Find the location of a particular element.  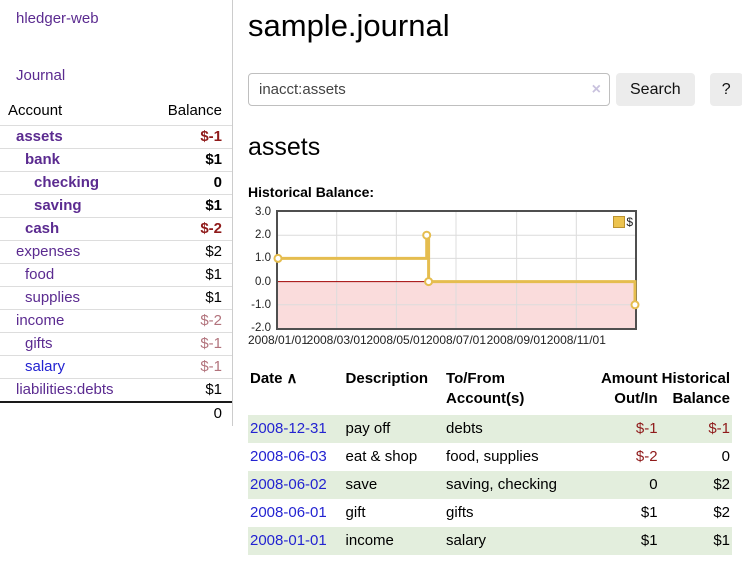

search-input is located at coordinates (429, 89).